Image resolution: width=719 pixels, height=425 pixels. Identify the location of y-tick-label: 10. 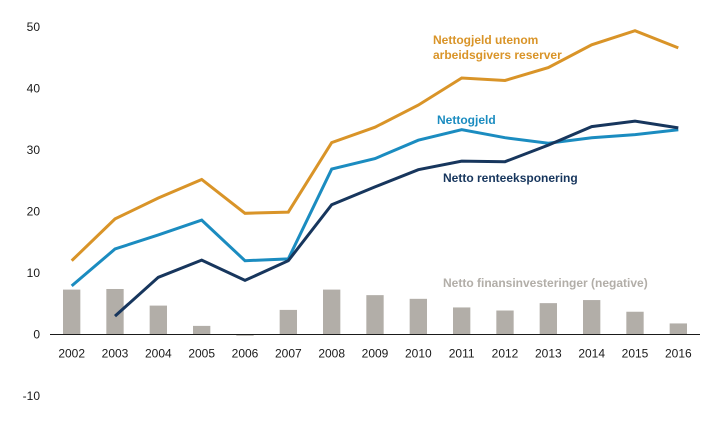
(34, 273).